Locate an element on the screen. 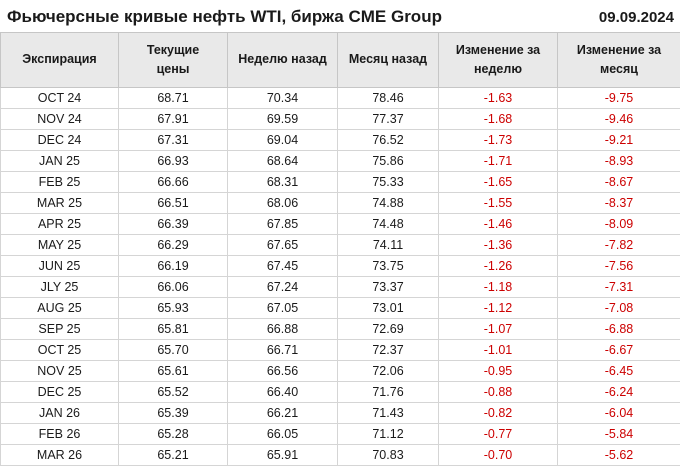 This screenshot has height=476, width=680. month-ago-cell: 74.88 is located at coordinates (388, 203).